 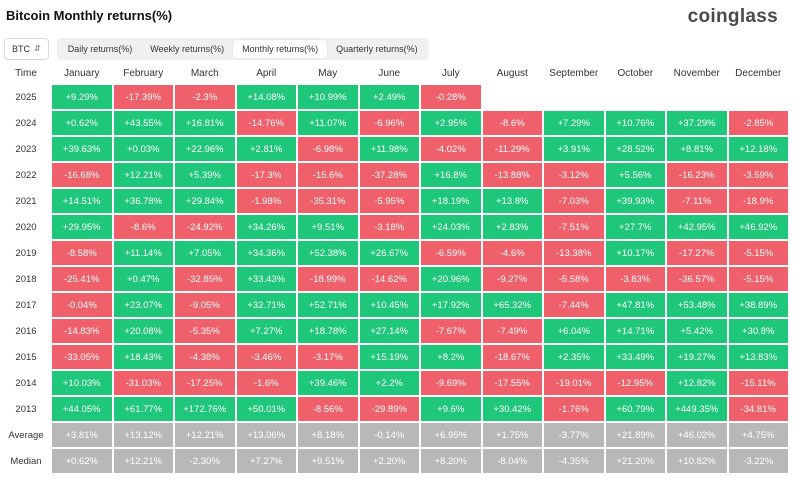 I want to click on return-cell: -1.76%, so click(x=574, y=409).